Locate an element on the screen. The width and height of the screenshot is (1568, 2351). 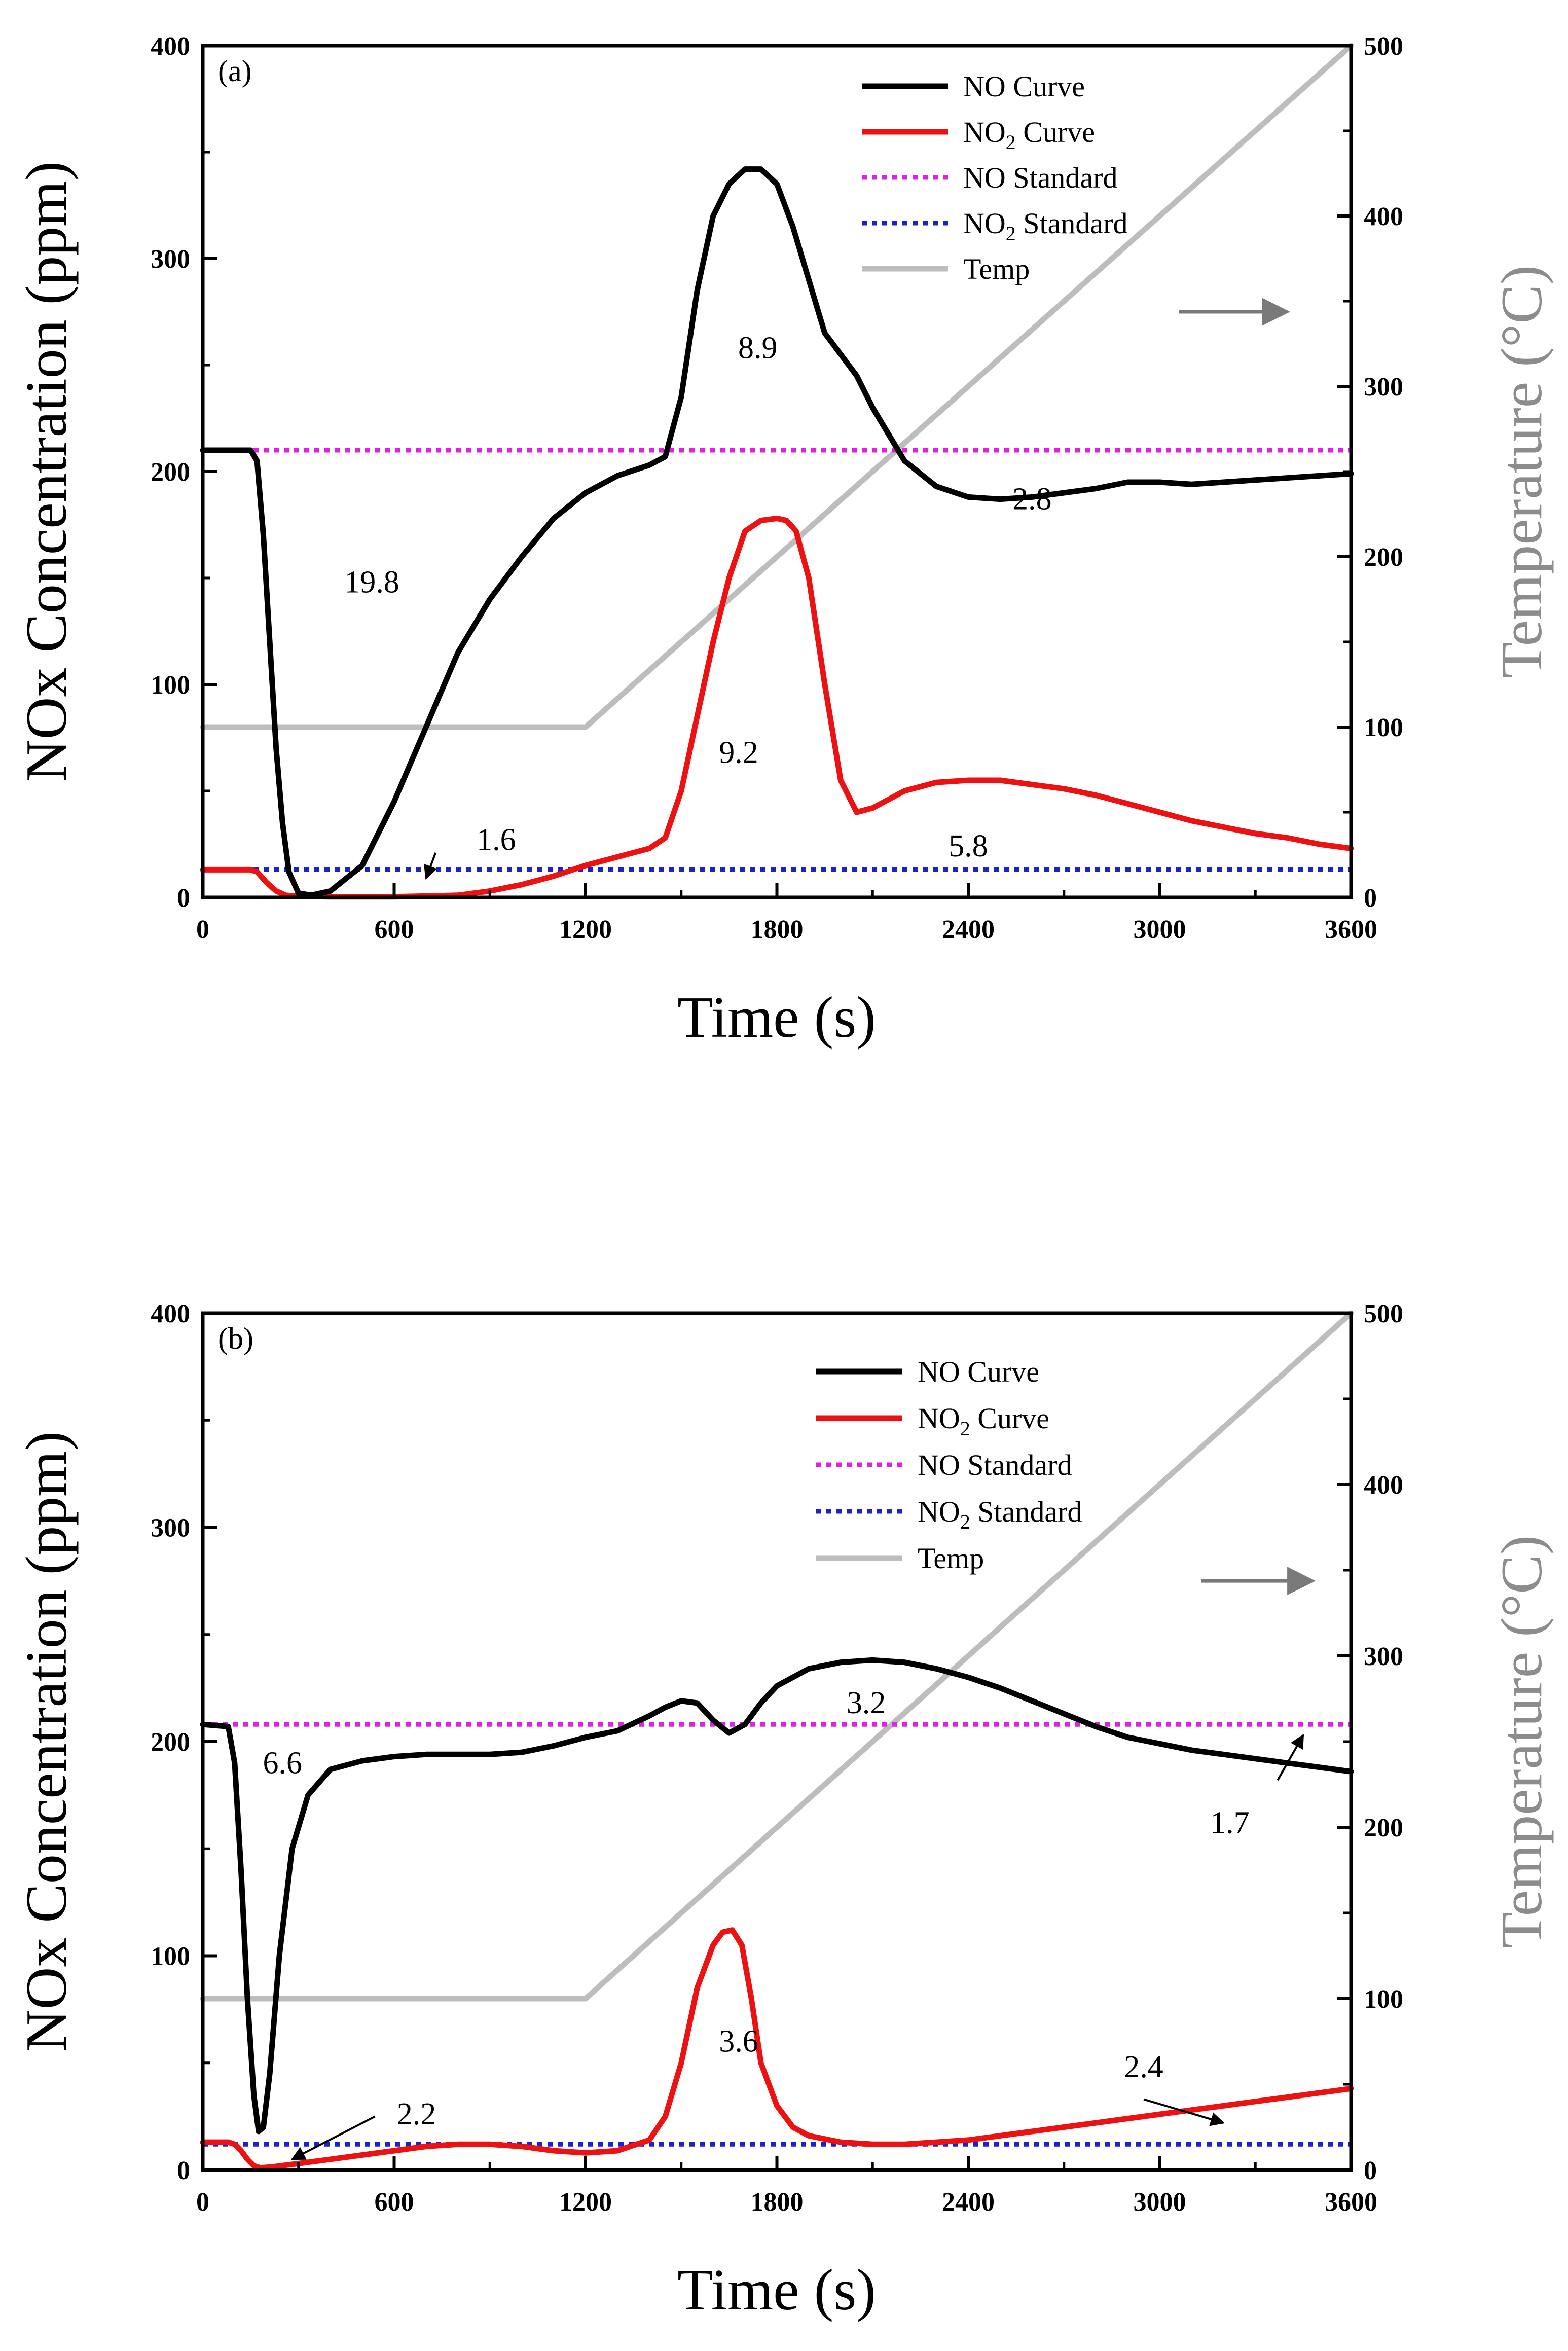
x-axis-title-b: Time (s) is located at coordinates (777, 2290).